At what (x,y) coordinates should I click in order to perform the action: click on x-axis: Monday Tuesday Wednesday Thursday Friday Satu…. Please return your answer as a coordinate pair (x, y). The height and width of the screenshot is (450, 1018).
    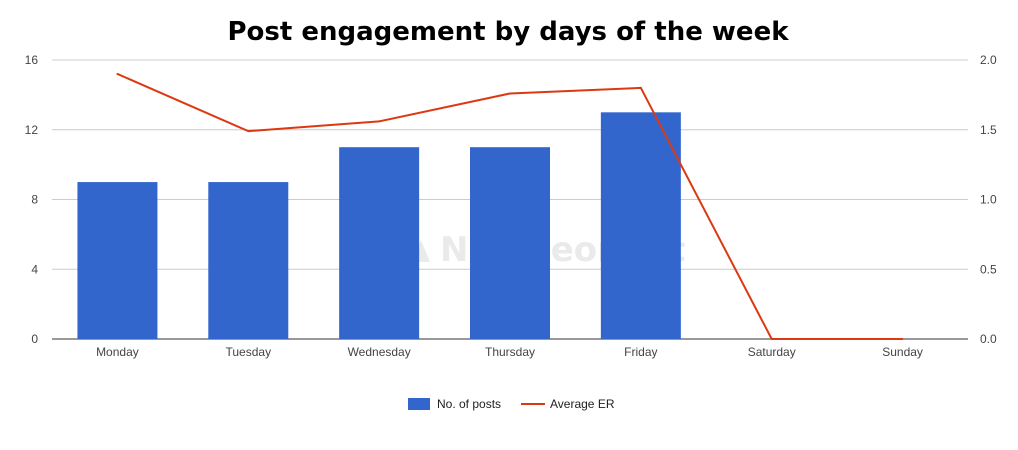
    Looking at the image, I should click on (509, 352).